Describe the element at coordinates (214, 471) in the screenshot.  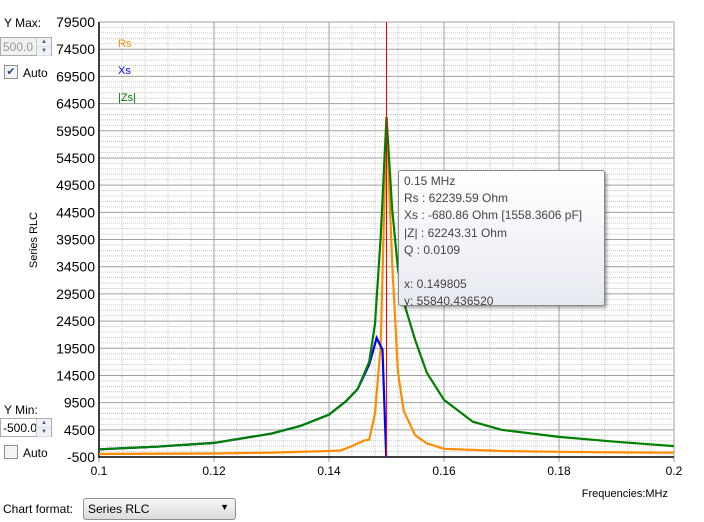
I see `x-tick-label: 0.12` at that location.